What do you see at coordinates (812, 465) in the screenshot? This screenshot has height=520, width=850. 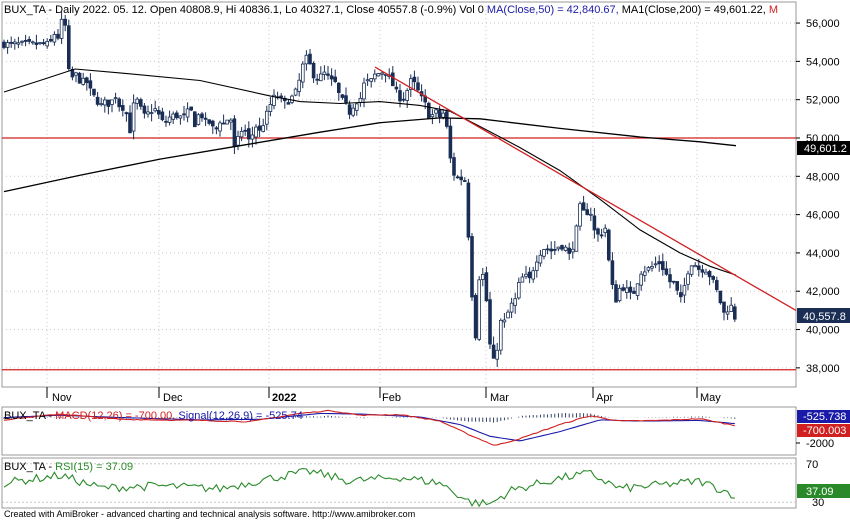 I see `rsi-y-label-70: 70` at bounding box center [812, 465].